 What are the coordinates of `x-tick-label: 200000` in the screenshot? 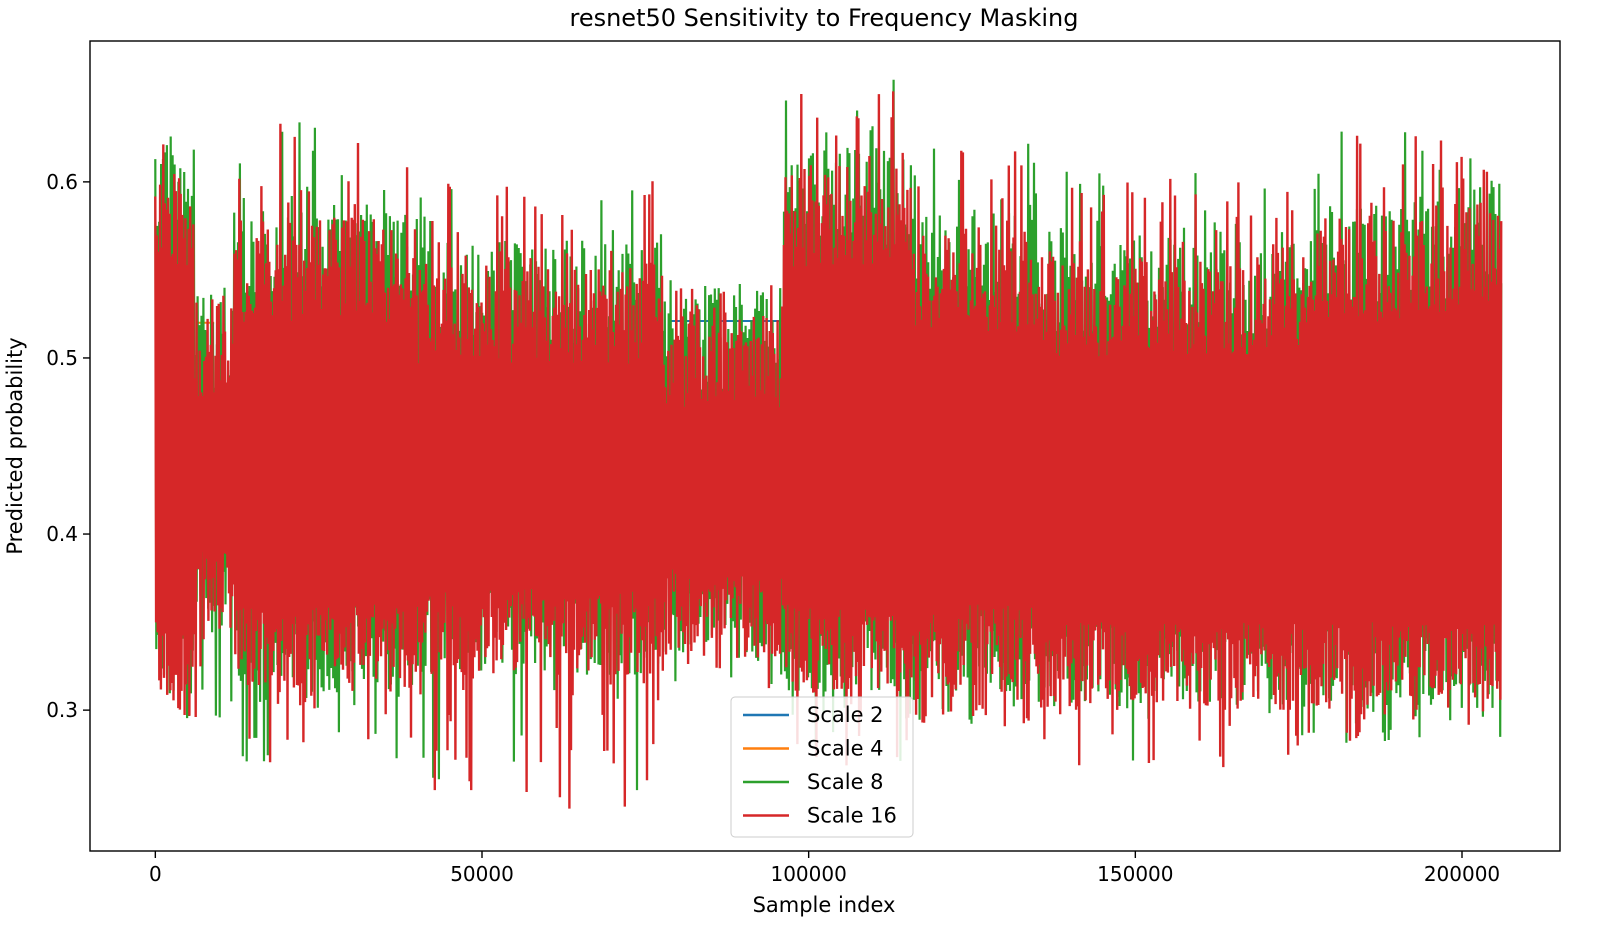 It's located at (1462, 874).